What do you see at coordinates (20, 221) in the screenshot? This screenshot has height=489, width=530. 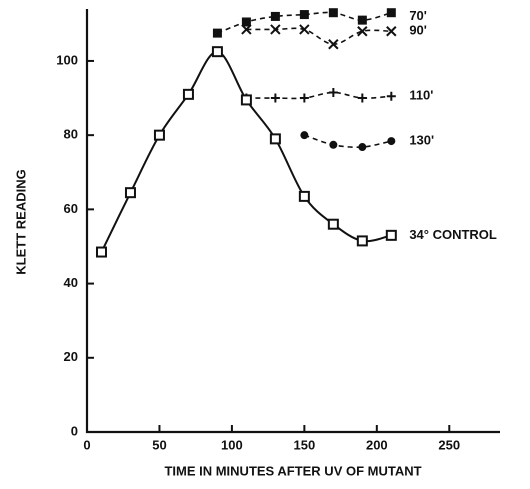 I see `y-axis-label: KLETT READING` at bounding box center [20, 221].